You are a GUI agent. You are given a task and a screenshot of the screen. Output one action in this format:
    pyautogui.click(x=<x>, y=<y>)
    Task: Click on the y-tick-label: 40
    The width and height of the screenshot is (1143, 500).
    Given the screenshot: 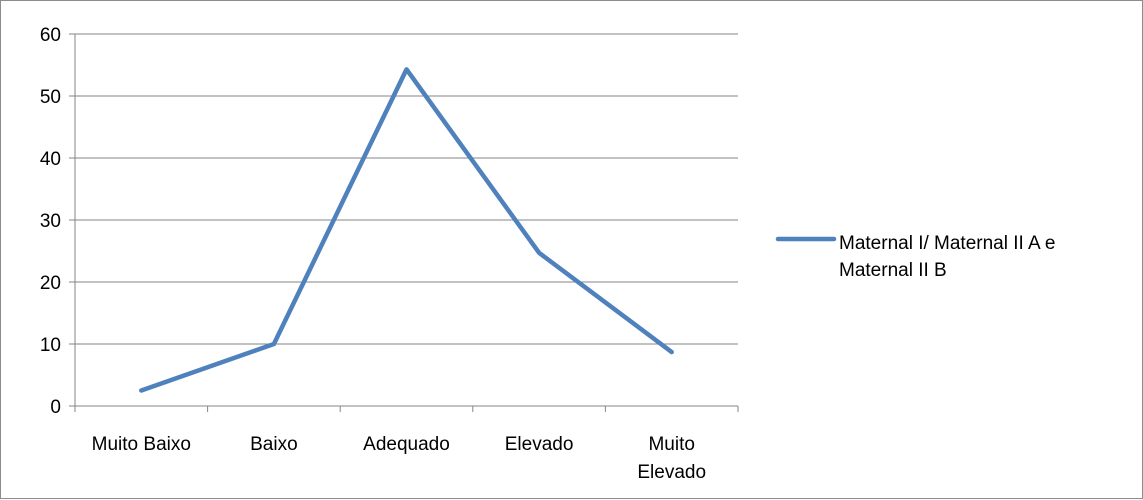 What is the action you would take?
    pyautogui.click(x=50, y=159)
    